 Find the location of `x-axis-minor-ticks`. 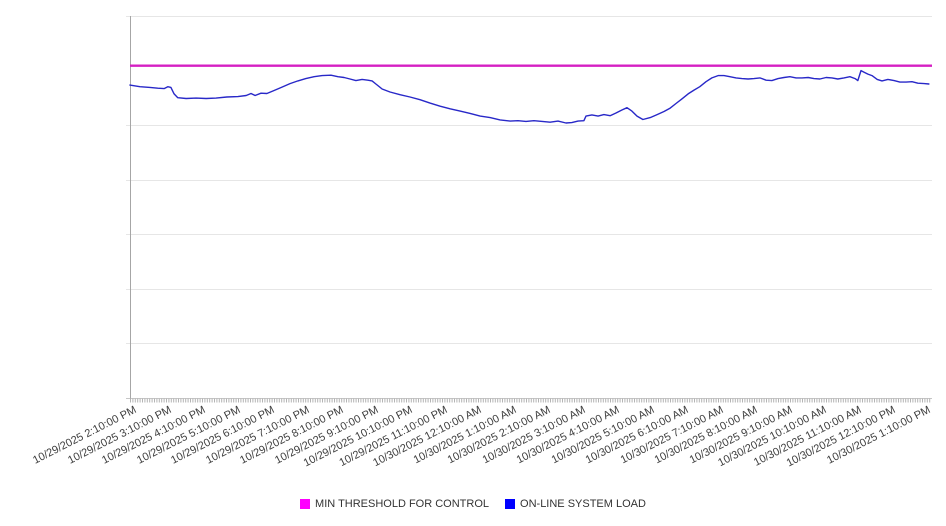

x-axis-minor-ticks is located at coordinates (530, 400).